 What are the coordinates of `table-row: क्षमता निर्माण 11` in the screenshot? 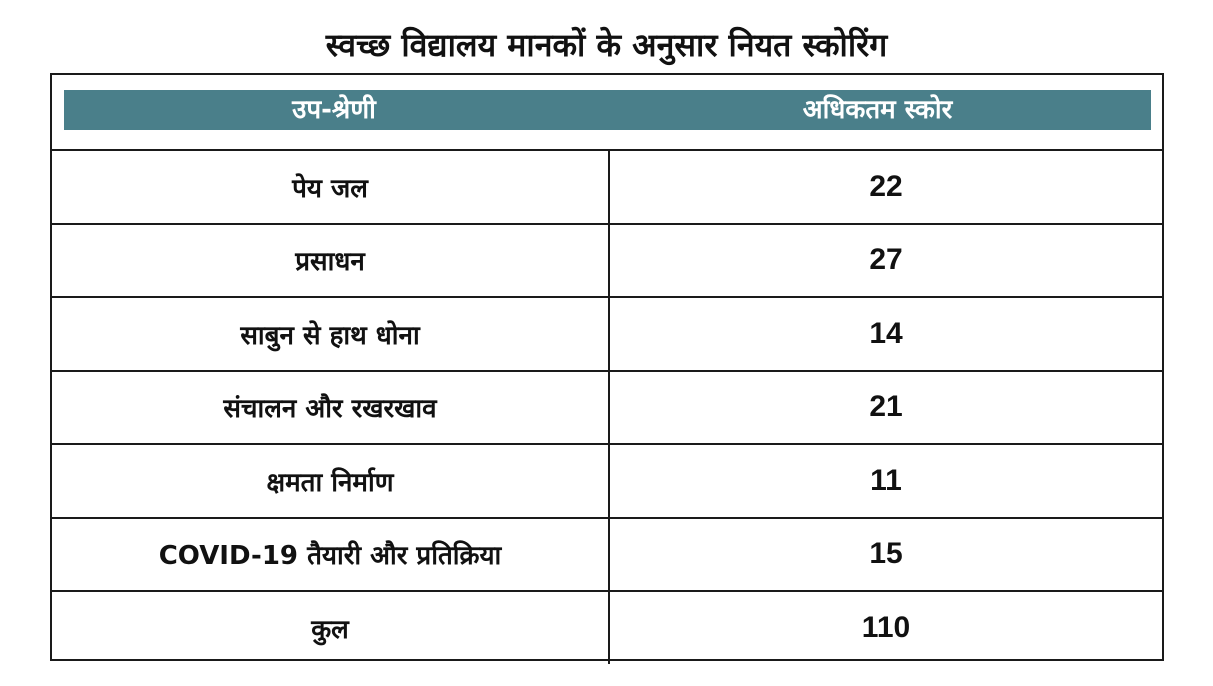 It's located at (607, 482).